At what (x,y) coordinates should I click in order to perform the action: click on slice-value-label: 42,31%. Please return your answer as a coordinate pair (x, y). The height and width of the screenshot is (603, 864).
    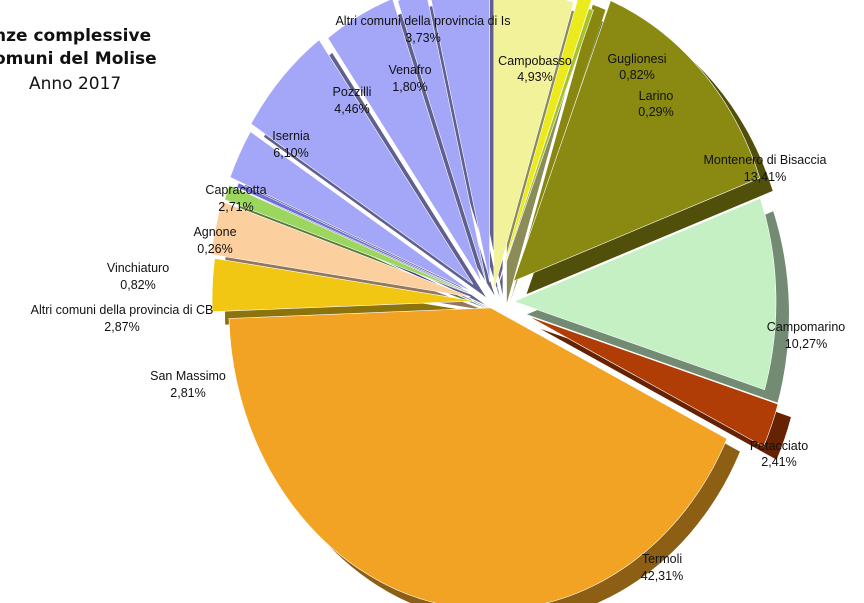
    Looking at the image, I should click on (662, 576).